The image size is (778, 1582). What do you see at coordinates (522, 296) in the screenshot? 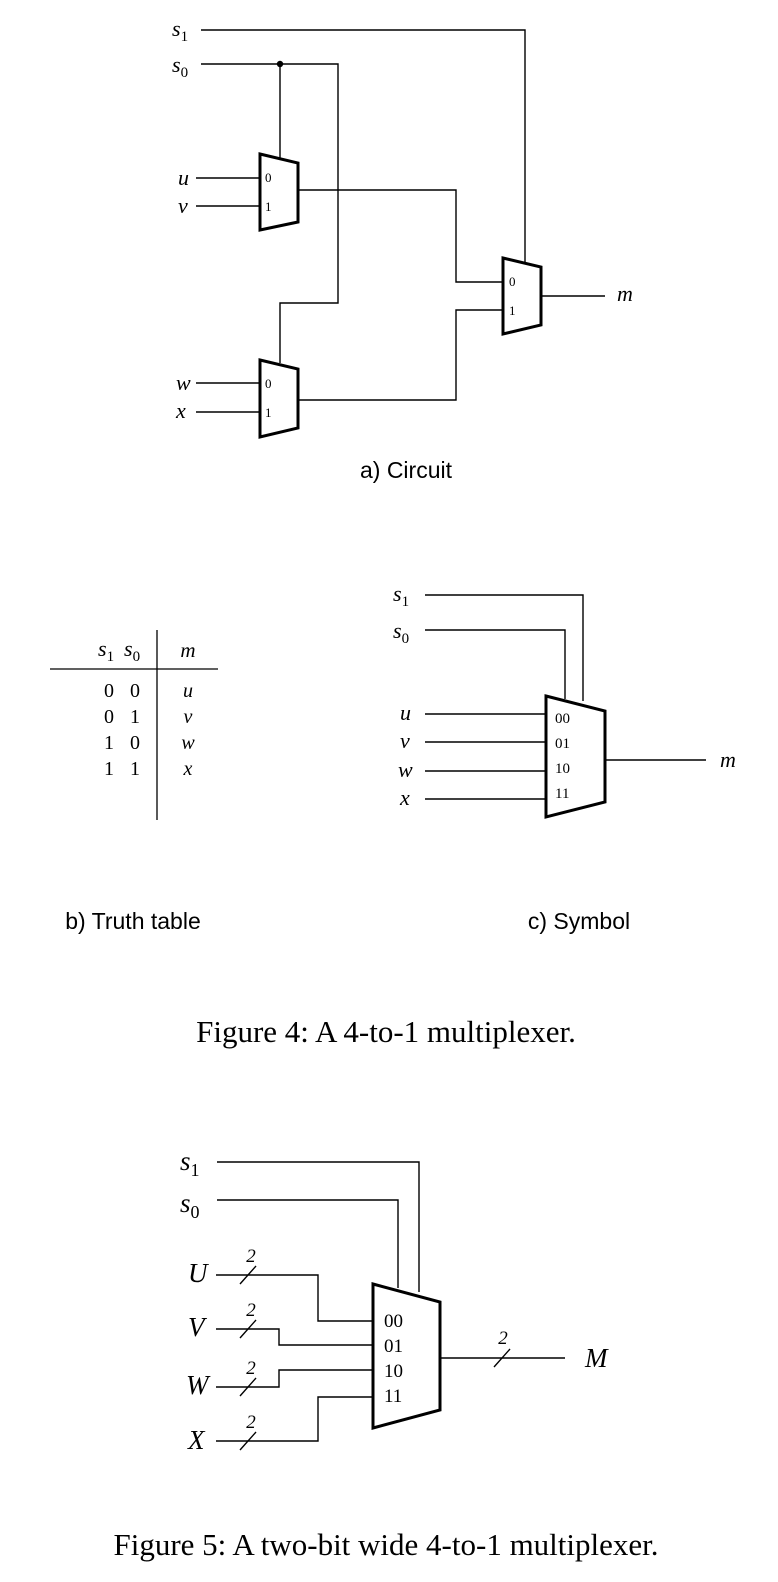
I see `mux-final` at bounding box center [522, 296].